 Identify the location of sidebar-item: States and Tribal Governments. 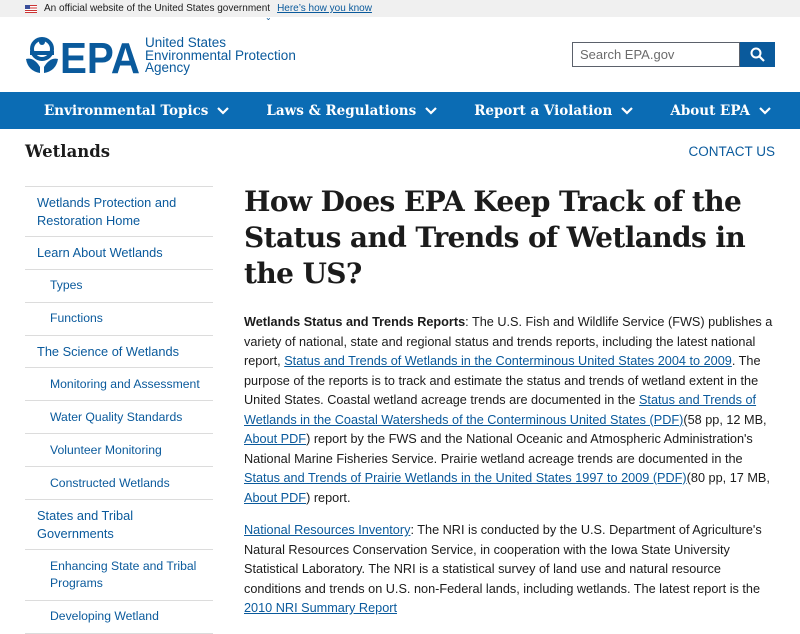
(119, 525).